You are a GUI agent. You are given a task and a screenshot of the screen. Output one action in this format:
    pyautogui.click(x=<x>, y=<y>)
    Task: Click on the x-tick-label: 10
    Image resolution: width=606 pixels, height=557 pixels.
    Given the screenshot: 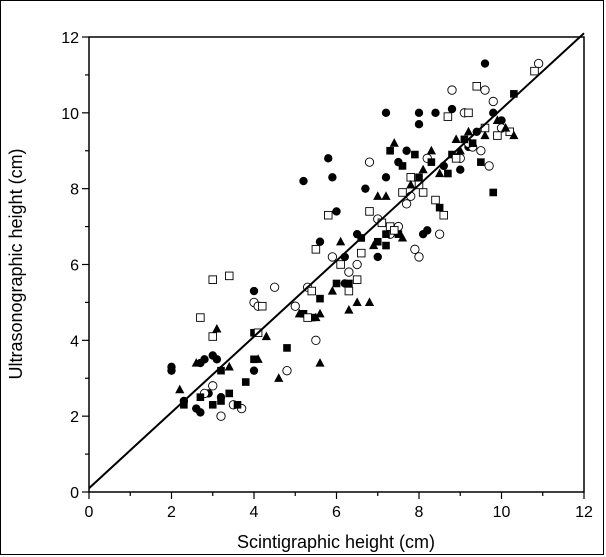 What is the action you would take?
    pyautogui.click(x=502, y=512)
    